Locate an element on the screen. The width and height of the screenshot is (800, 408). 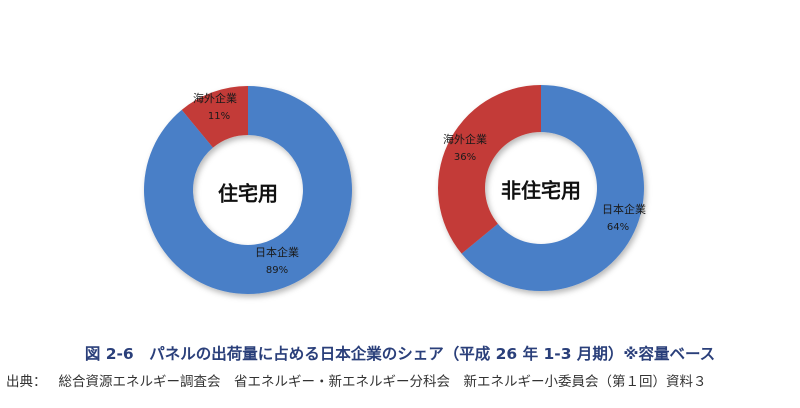
slice-value-label: 64% is located at coordinates (618, 227).